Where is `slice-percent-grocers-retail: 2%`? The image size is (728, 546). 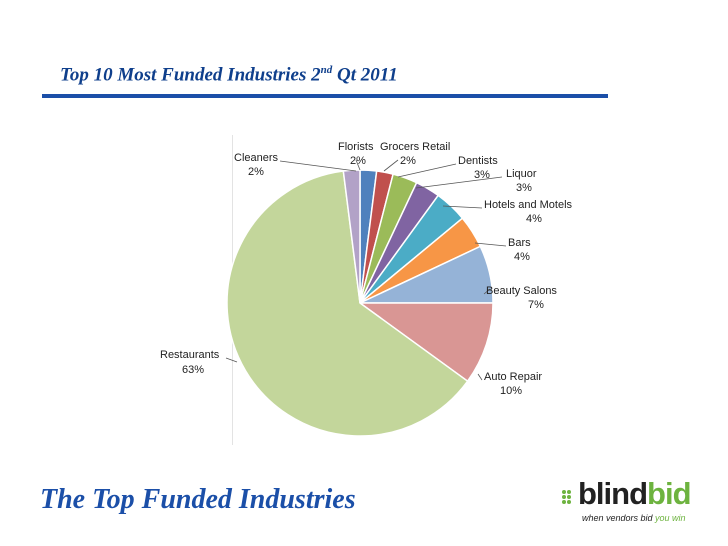
slice-percent-grocers-retail: 2% is located at coordinates (408, 161).